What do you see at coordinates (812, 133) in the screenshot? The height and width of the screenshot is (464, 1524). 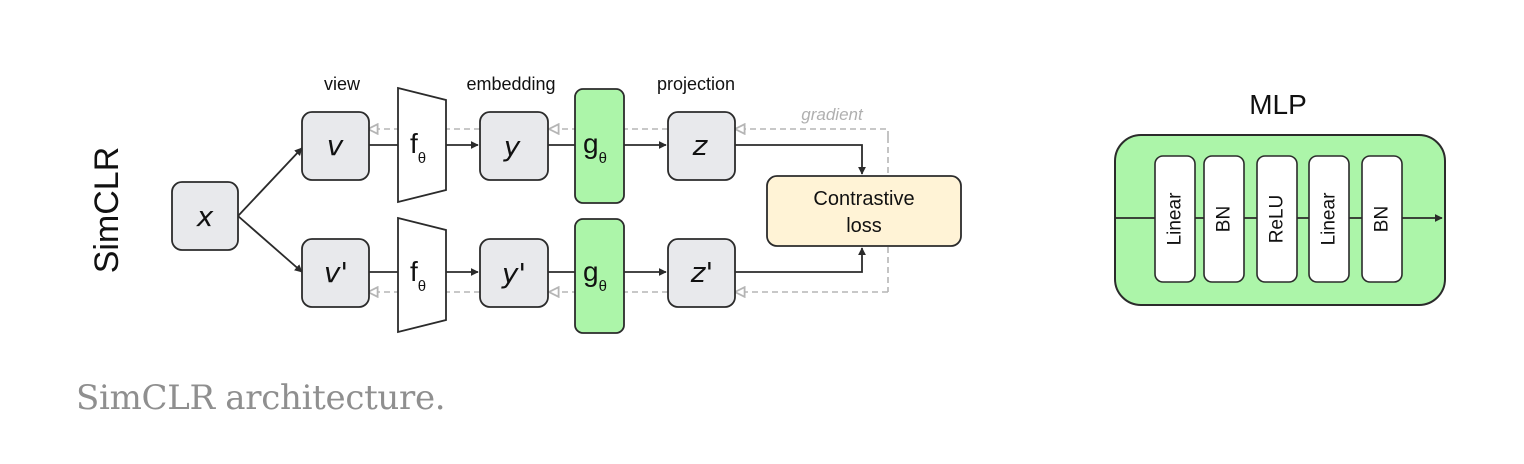 I see `gradient-path-top` at bounding box center [812, 133].